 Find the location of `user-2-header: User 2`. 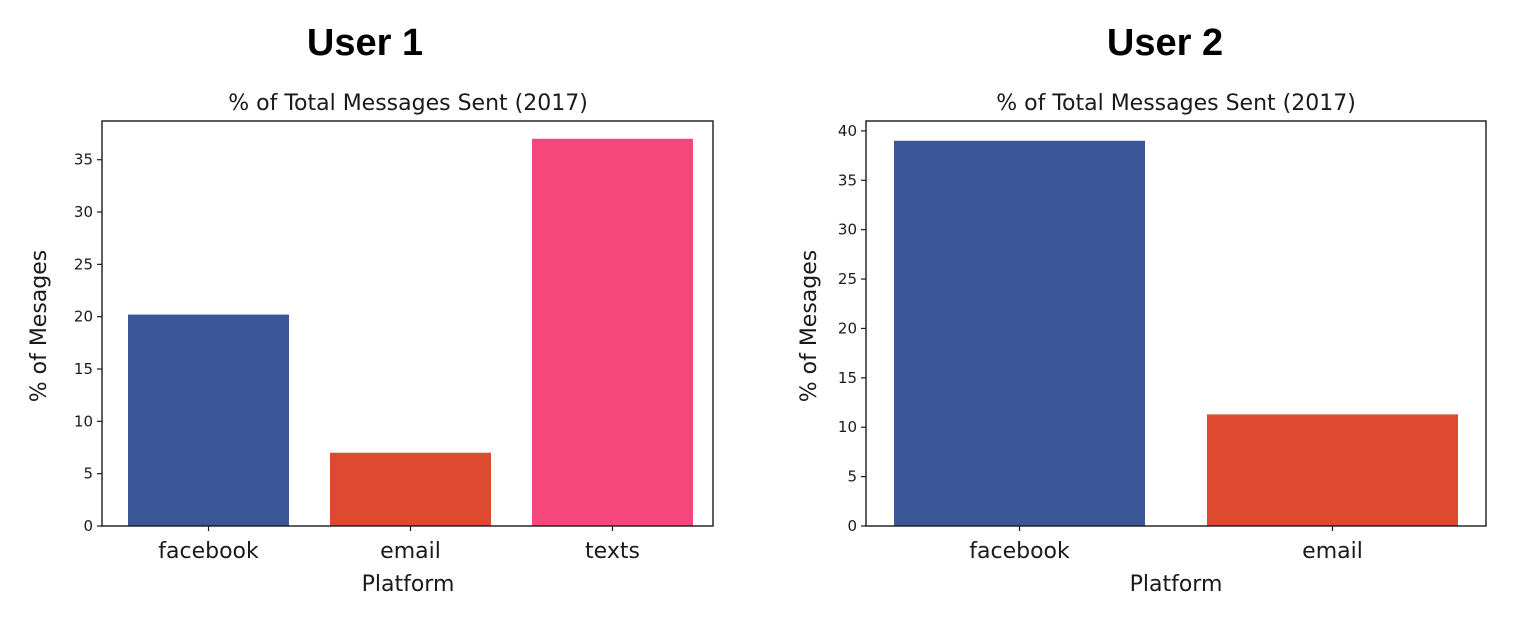

user-2-header: User 2 is located at coordinates (1165, 43).